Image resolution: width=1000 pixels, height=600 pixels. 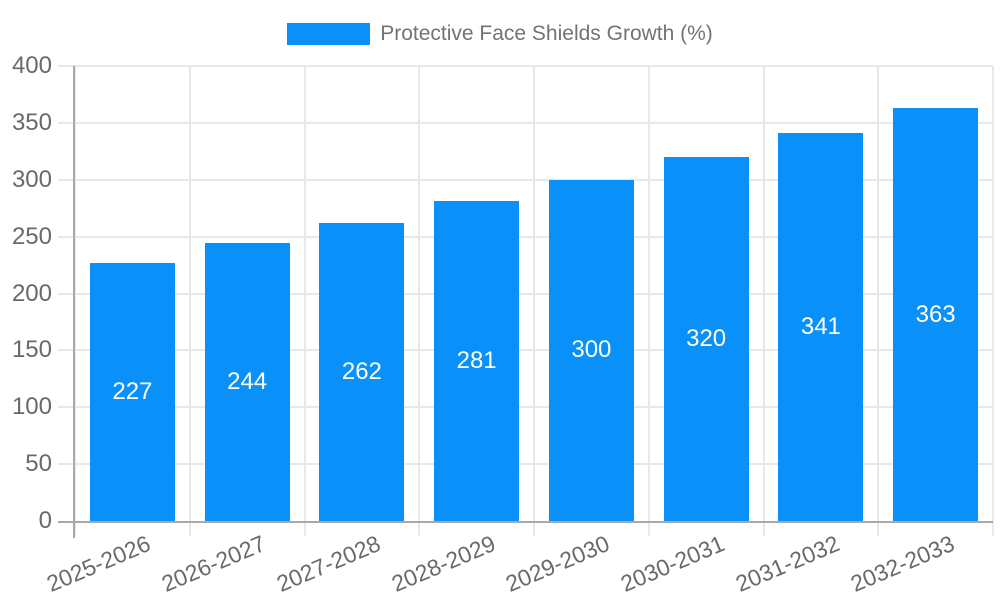 What do you see at coordinates (38, 464) in the screenshot?
I see `y-tick-label: 50` at bounding box center [38, 464].